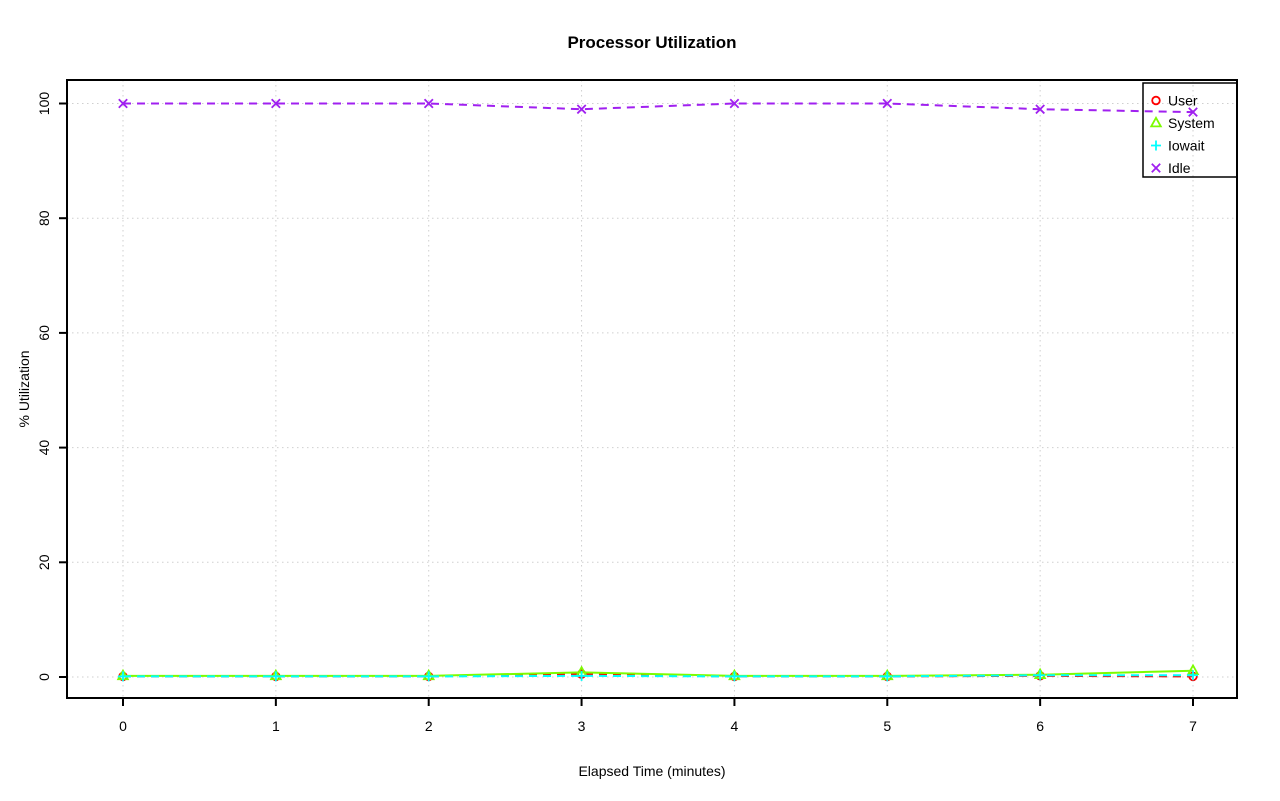 This screenshot has width=1280, height=801. What do you see at coordinates (1179, 168) in the screenshot?
I see `legend-label: Idle` at bounding box center [1179, 168].